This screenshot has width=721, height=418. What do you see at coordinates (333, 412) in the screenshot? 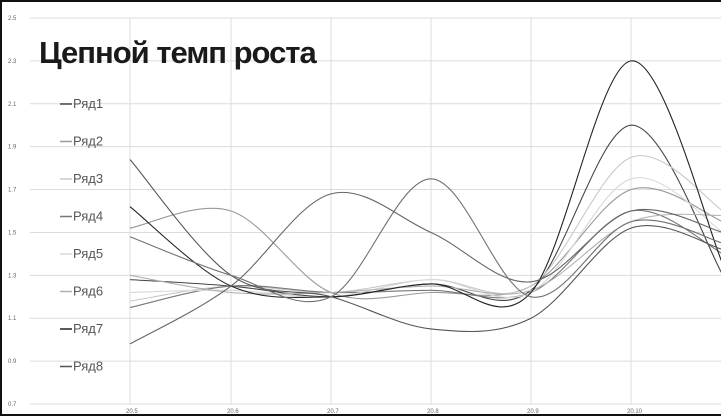
I see `x-tick-label: 20.7` at bounding box center [333, 412].